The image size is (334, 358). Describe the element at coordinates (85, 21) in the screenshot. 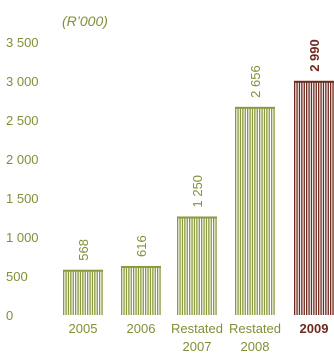

I see `unit-label: (R’000)` at that location.